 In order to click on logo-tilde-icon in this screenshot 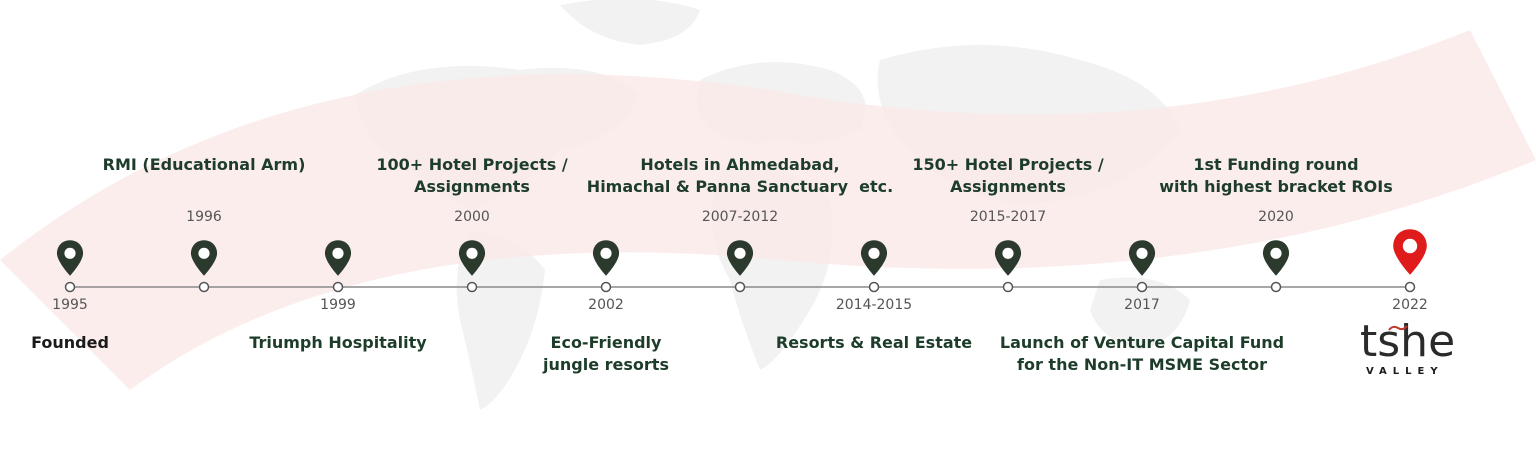, I will do `click(1398, 328)`.